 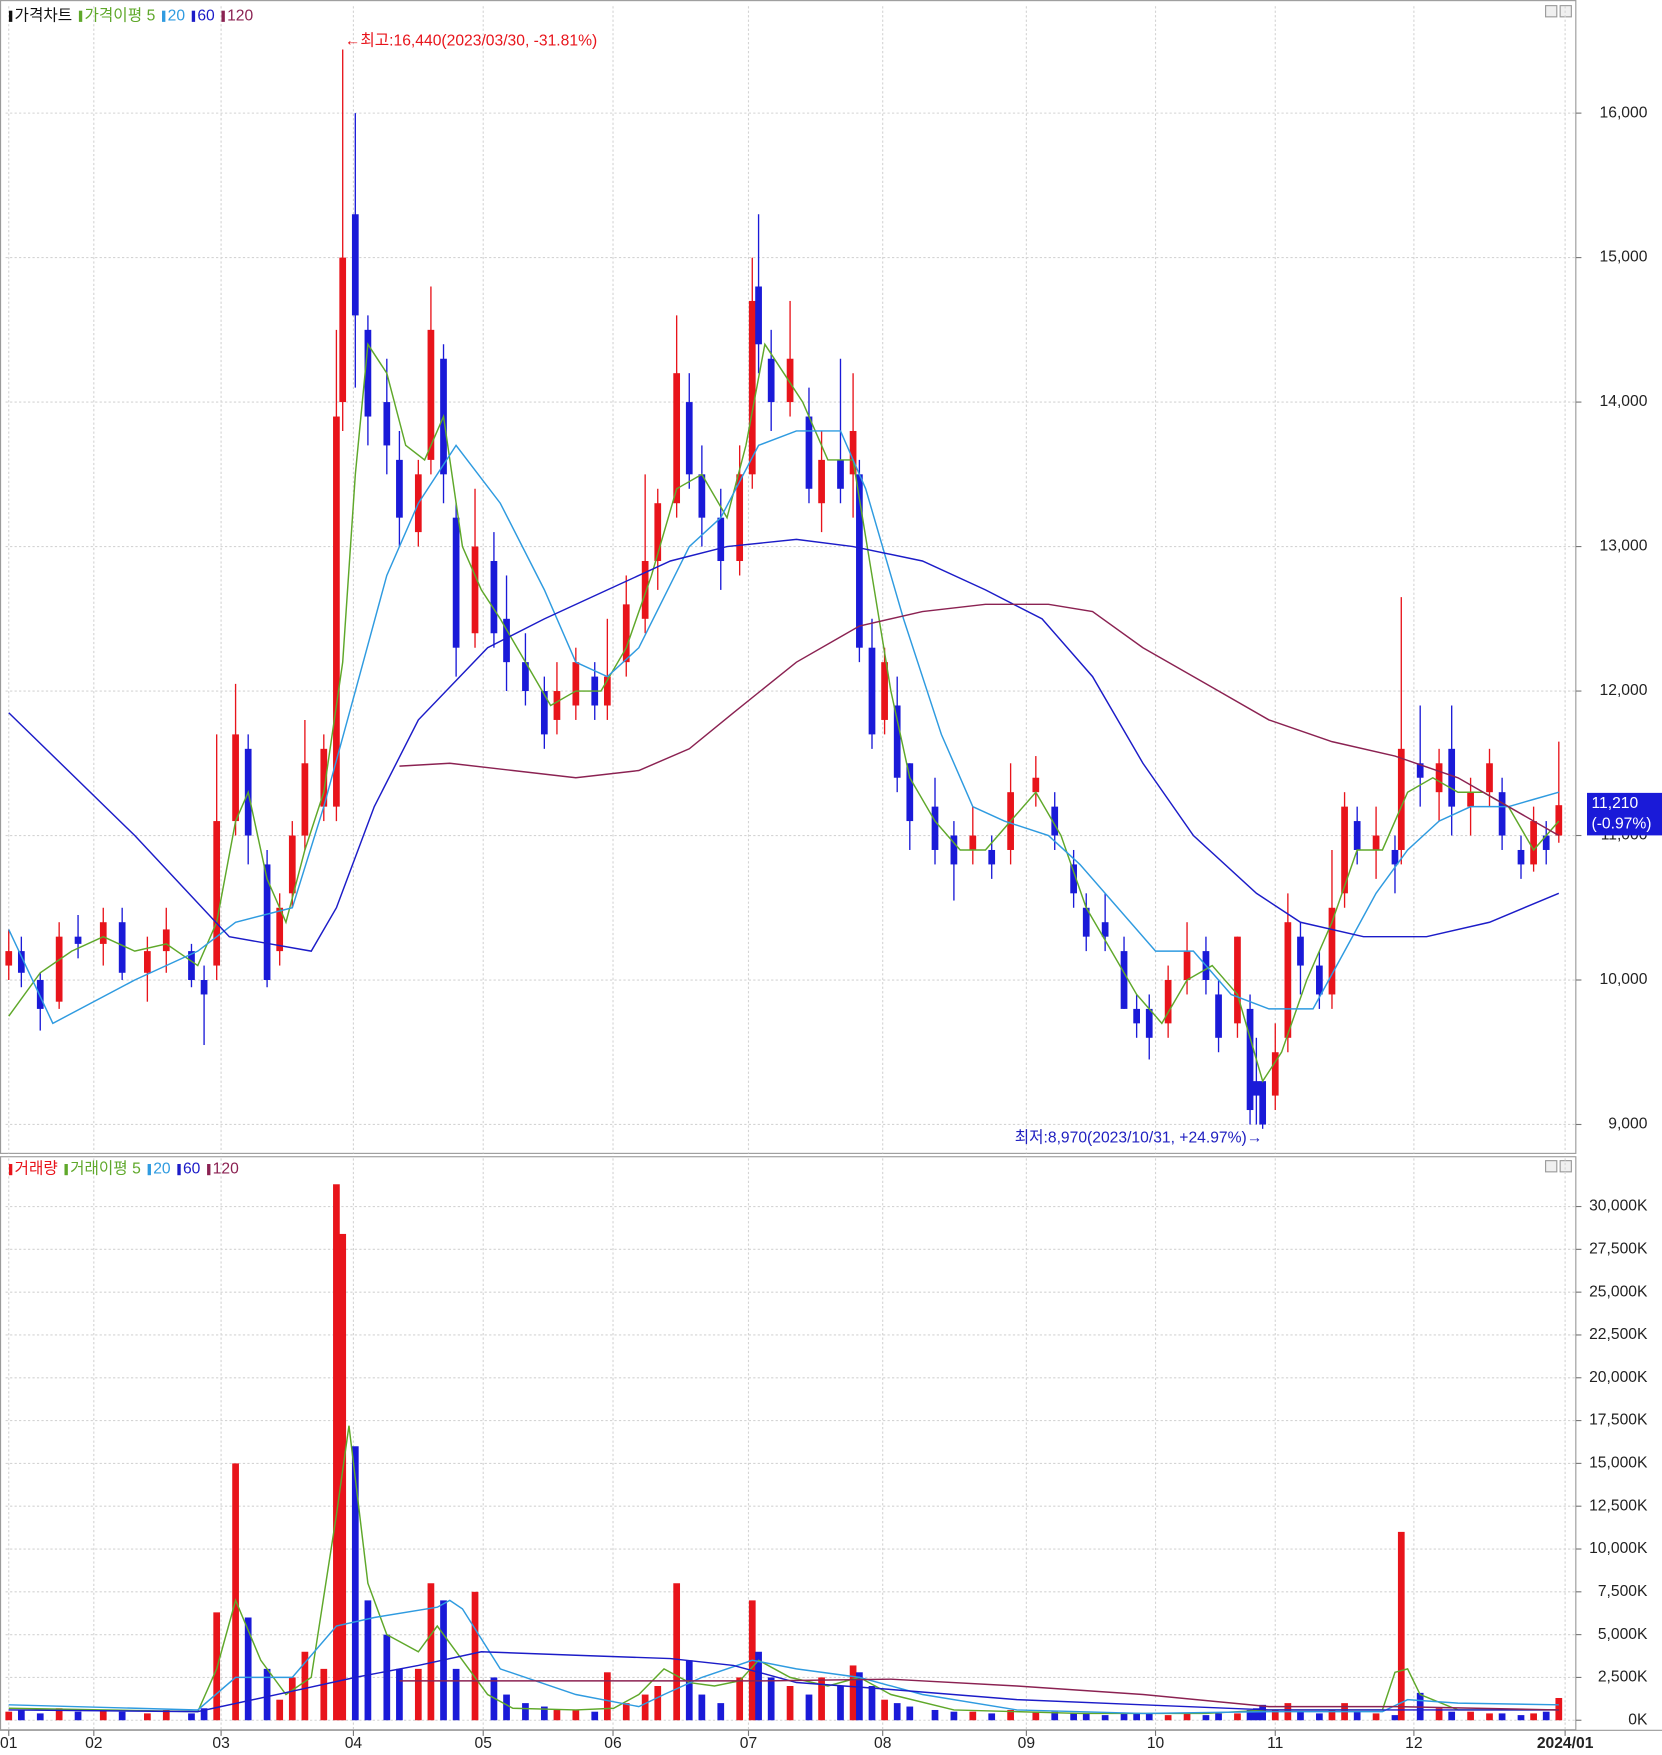 What do you see at coordinates (226, 1169) in the screenshot?
I see `legend-label: 120` at bounding box center [226, 1169].